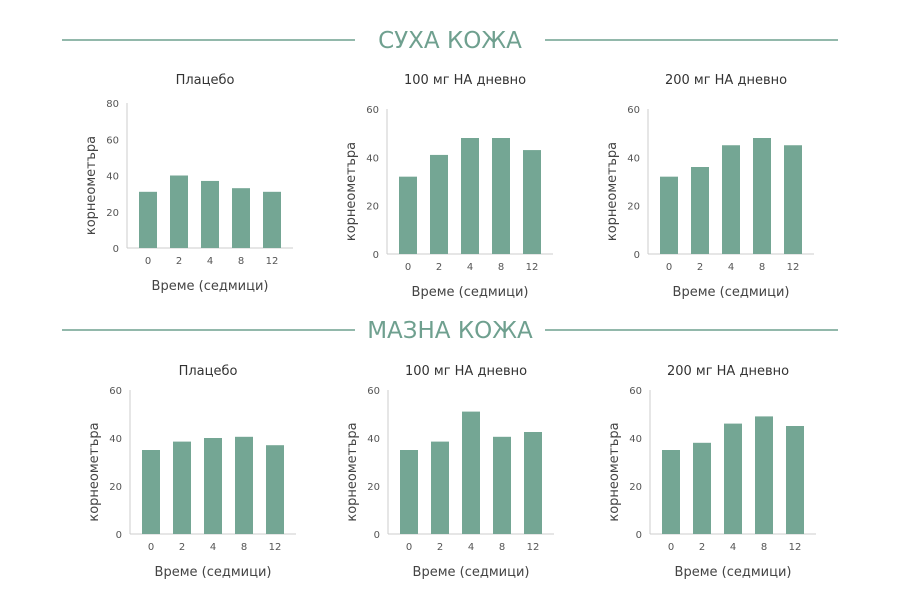 The height and width of the screenshot is (604, 900). Describe the element at coordinates (726, 80) in the screenshot. I see `chart-title: 200 мг НА дневно` at that location.